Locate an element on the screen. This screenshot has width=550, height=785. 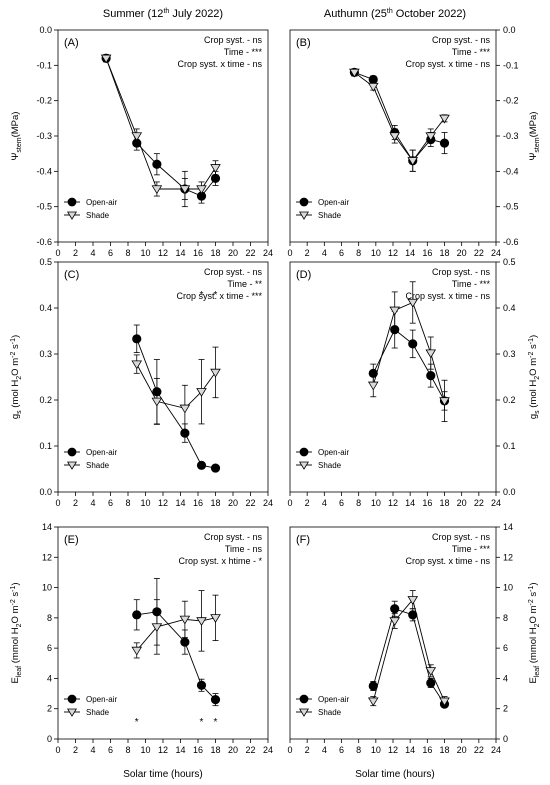
panel-label: (F) is located at coordinates (303, 540).